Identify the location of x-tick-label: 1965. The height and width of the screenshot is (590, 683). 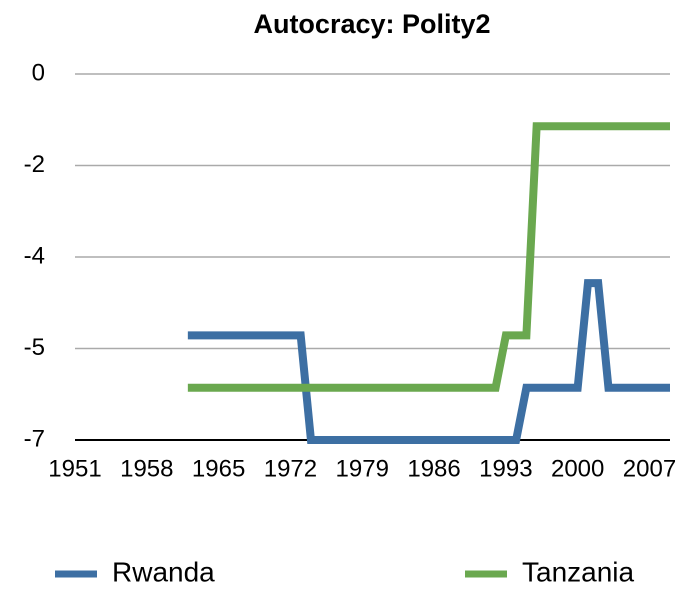
(218, 468).